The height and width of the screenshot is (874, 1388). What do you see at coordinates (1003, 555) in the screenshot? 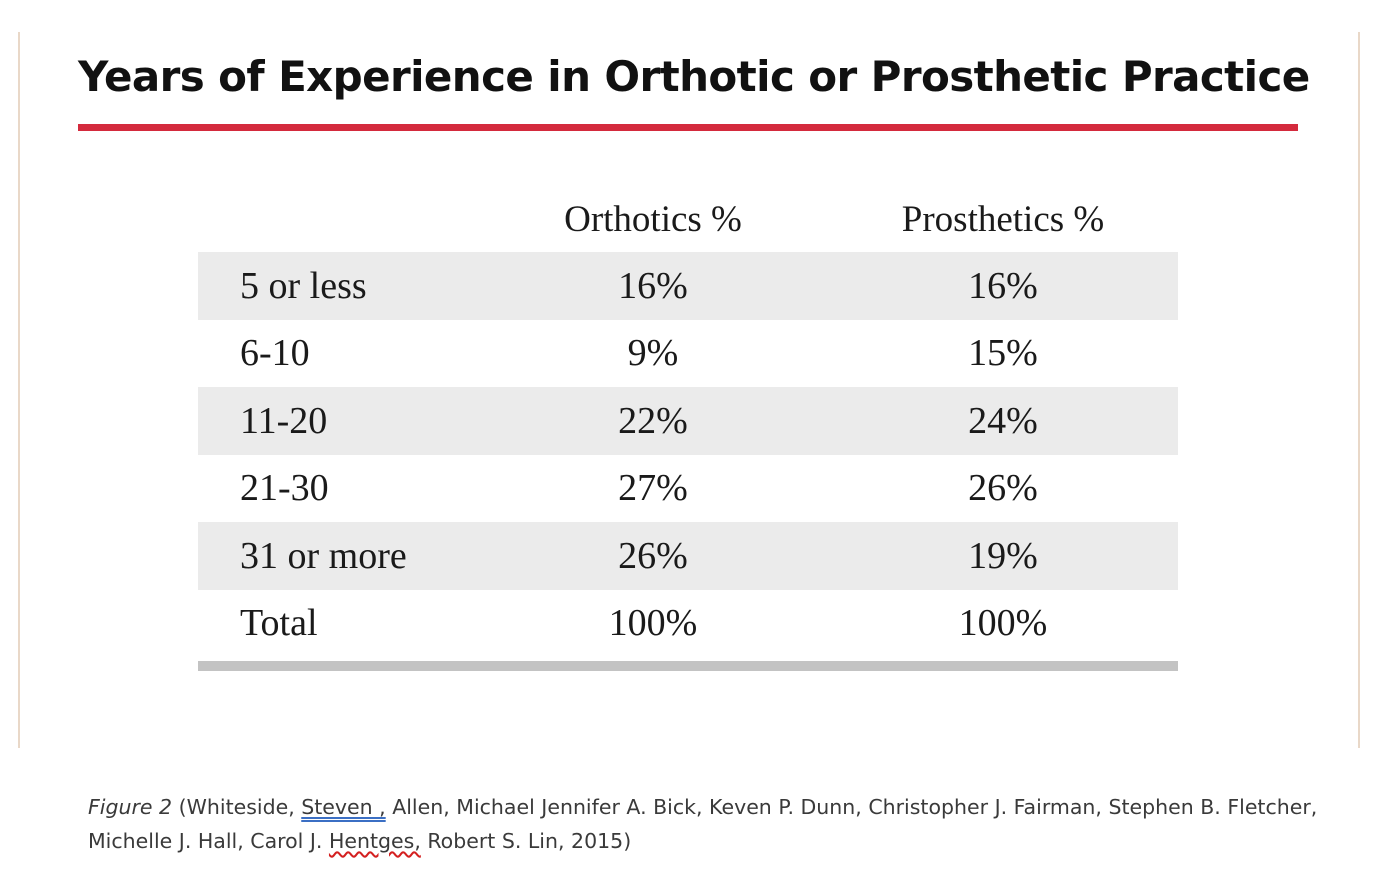
I see `prosthetics-value: 19%` at bounding box center [1003, 555].